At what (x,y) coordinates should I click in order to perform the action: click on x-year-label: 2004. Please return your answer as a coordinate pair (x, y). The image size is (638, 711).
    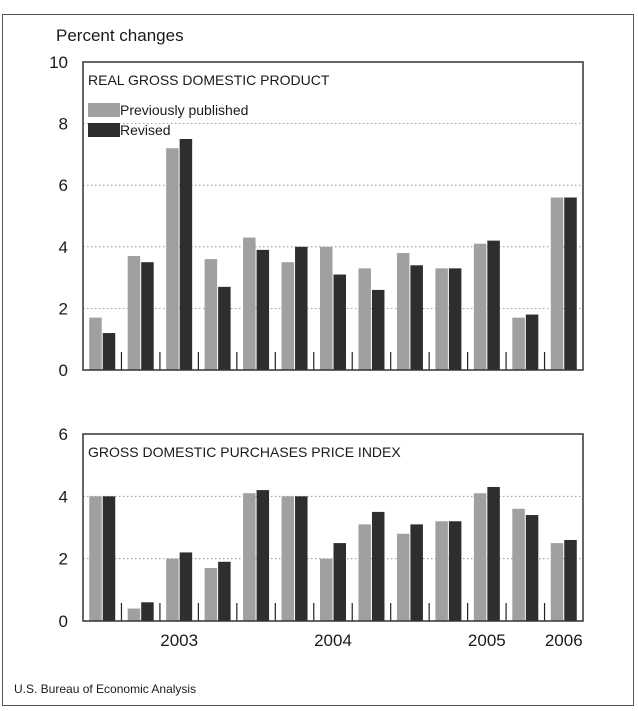
    Looking at the image, I should click on (333, 640).